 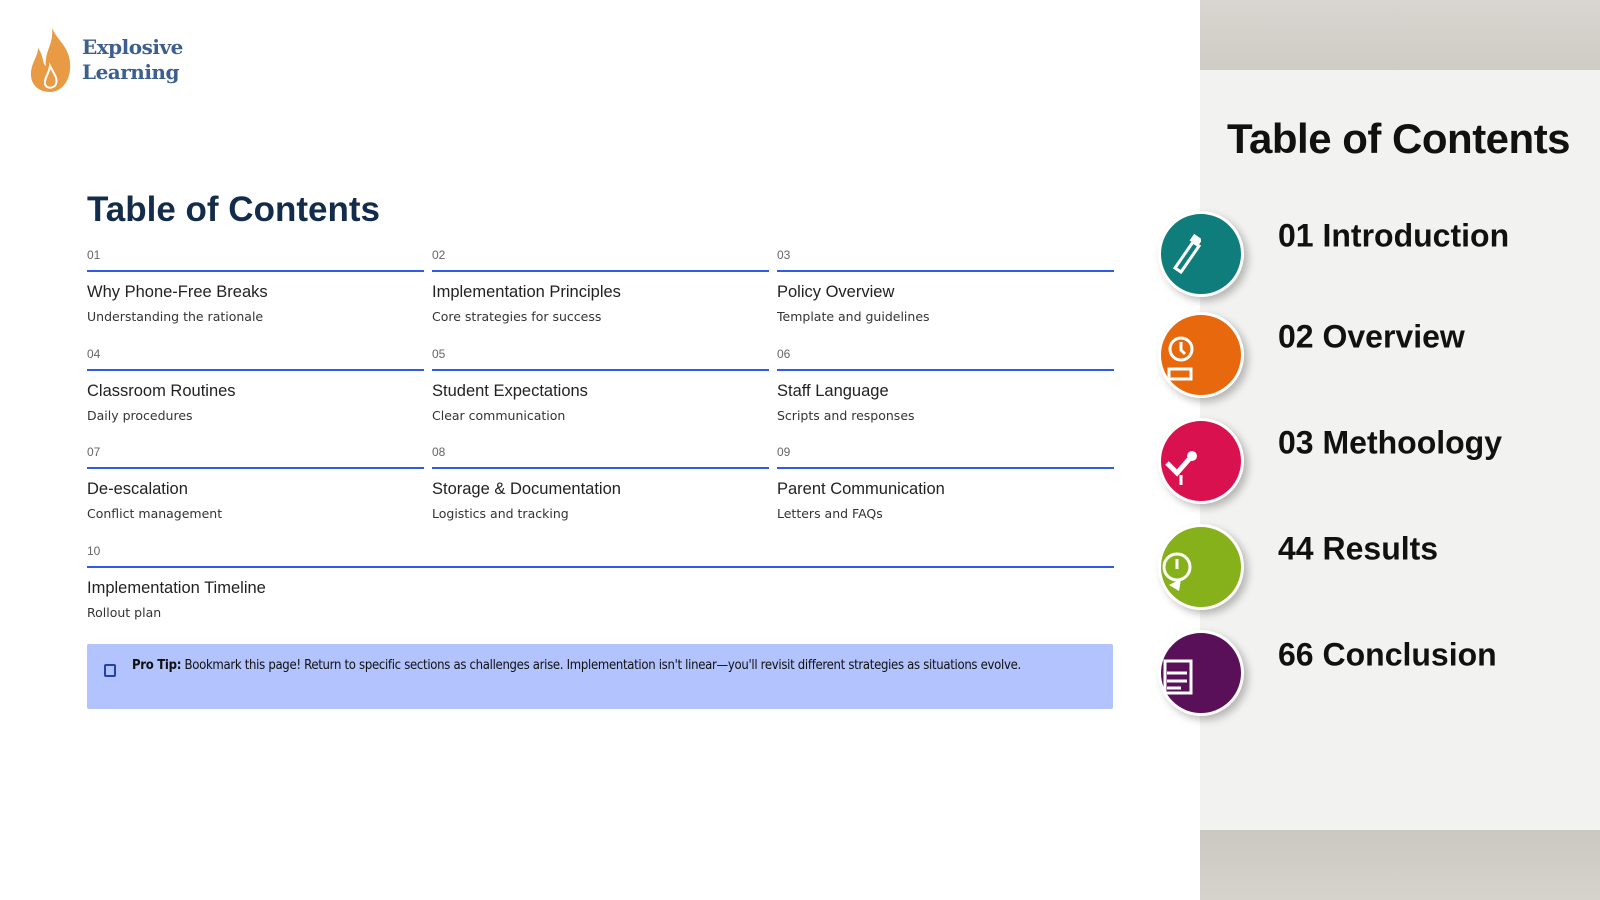 I want to click on entry-subtitle: Letters and FAQs, so click(x=830, y=513).